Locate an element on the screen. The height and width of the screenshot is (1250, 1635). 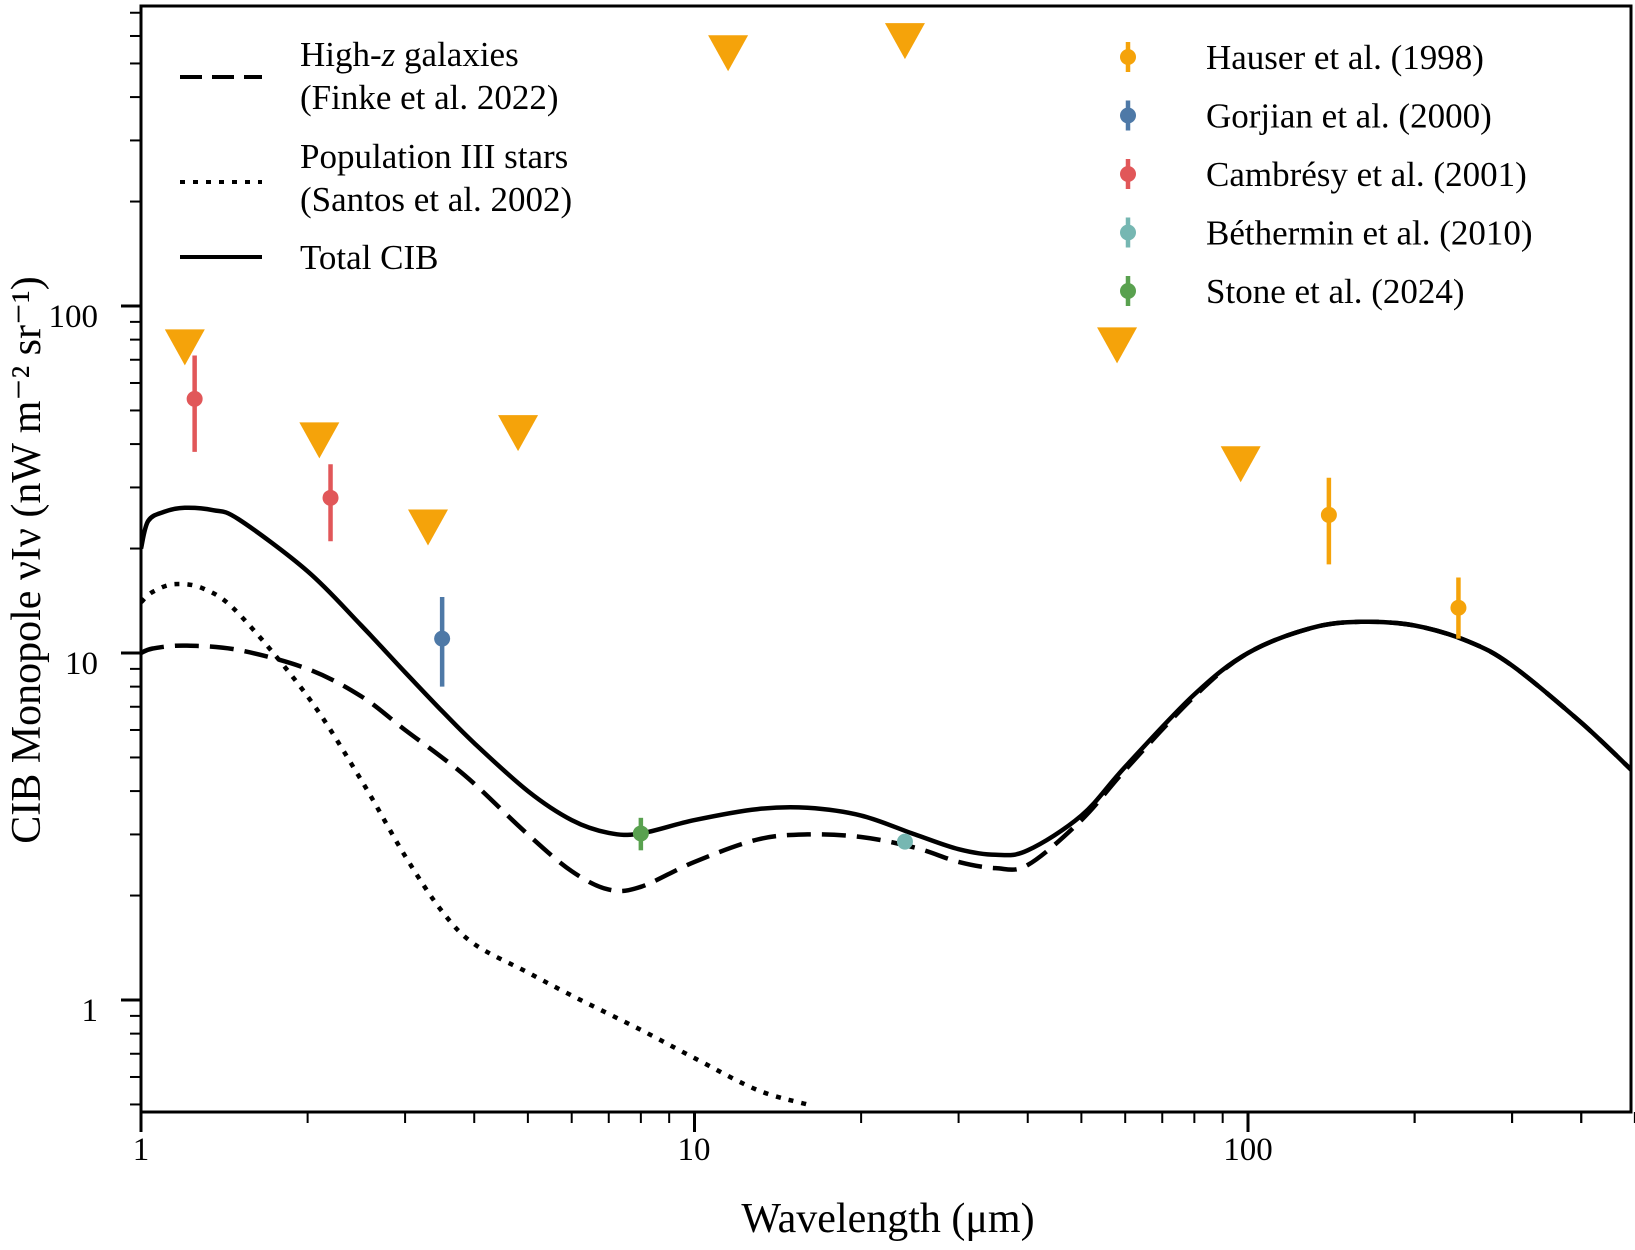
legend-label-pop3-line2: (Santos et al. 2002) is located at coordinates (436, 199).